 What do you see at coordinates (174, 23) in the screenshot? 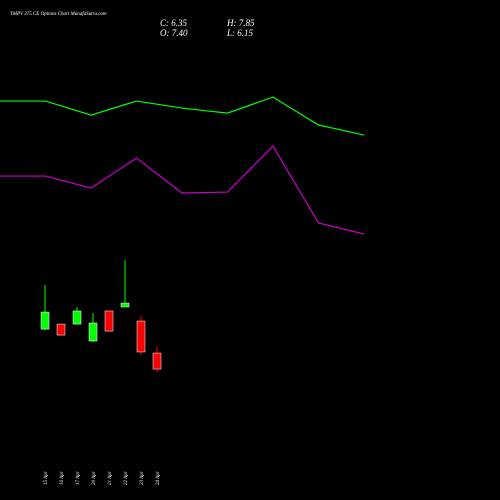
I see `readout-close: C: 6.35` at bounding box center [174, 23].